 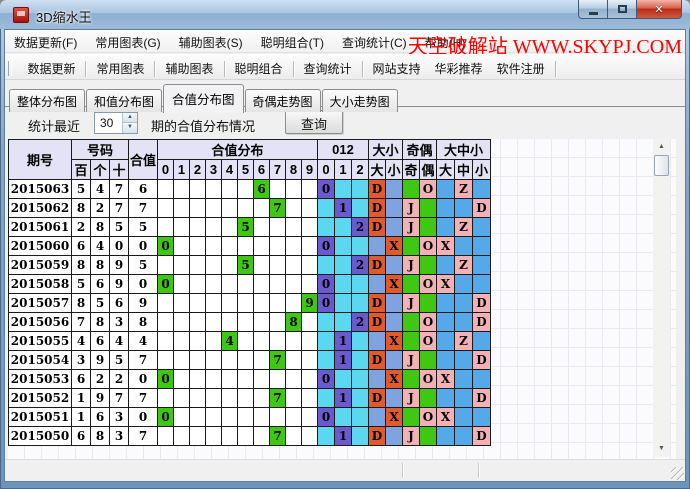 What do you see at coordinates (189, 69) in the screenshot?
I see `toolbar-button-2: 辅助图表` at bounding box center [189, 69].